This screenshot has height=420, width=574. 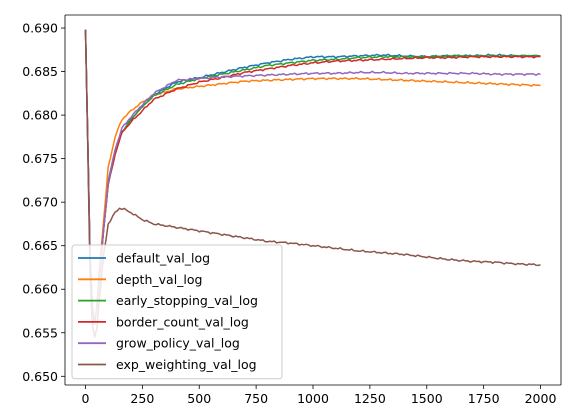 What do you see at coordinates (40, 28) in the screenshot?
I see `y-tick-label: 0.690` at bounding box center [40, 28].